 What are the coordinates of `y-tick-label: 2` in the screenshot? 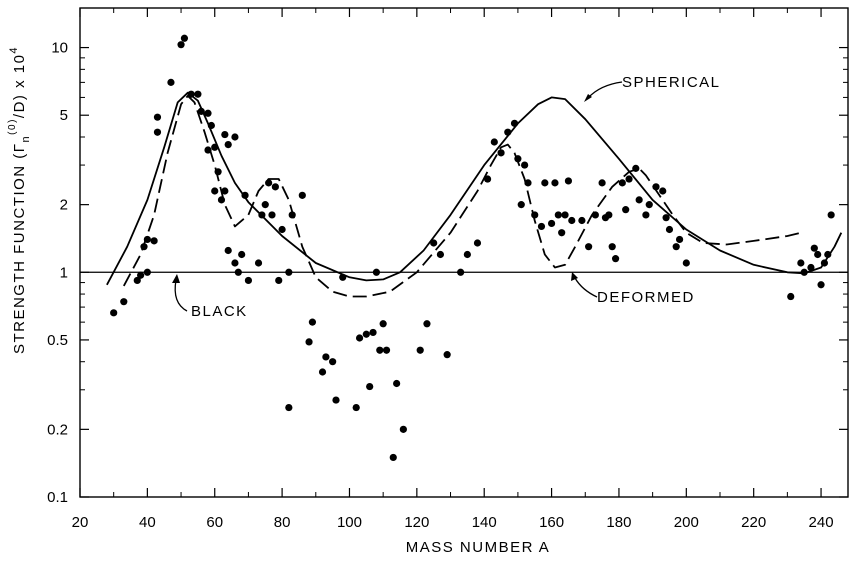 It's located at (64, 205).